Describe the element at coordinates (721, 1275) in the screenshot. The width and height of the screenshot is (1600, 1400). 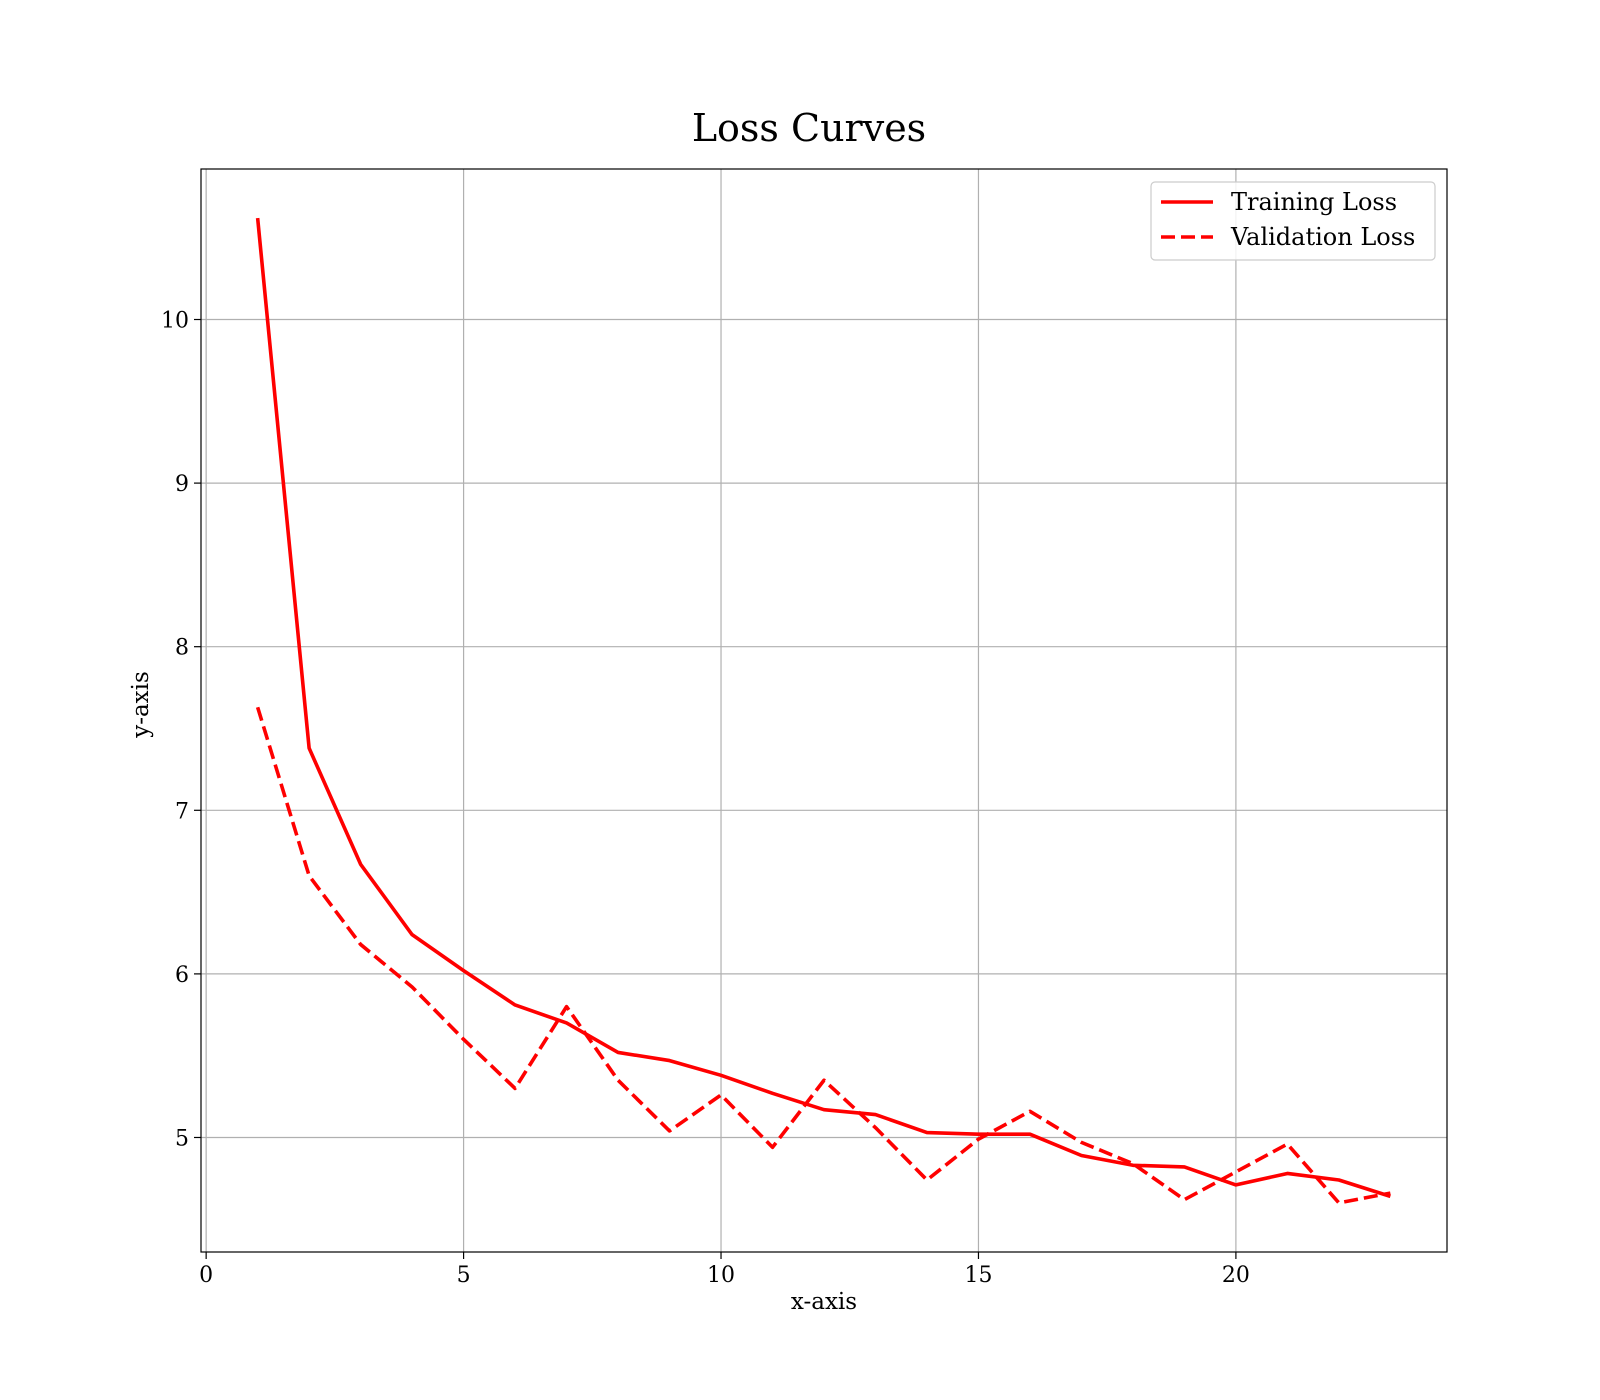
I see `x-tick-label: 10` at that location.